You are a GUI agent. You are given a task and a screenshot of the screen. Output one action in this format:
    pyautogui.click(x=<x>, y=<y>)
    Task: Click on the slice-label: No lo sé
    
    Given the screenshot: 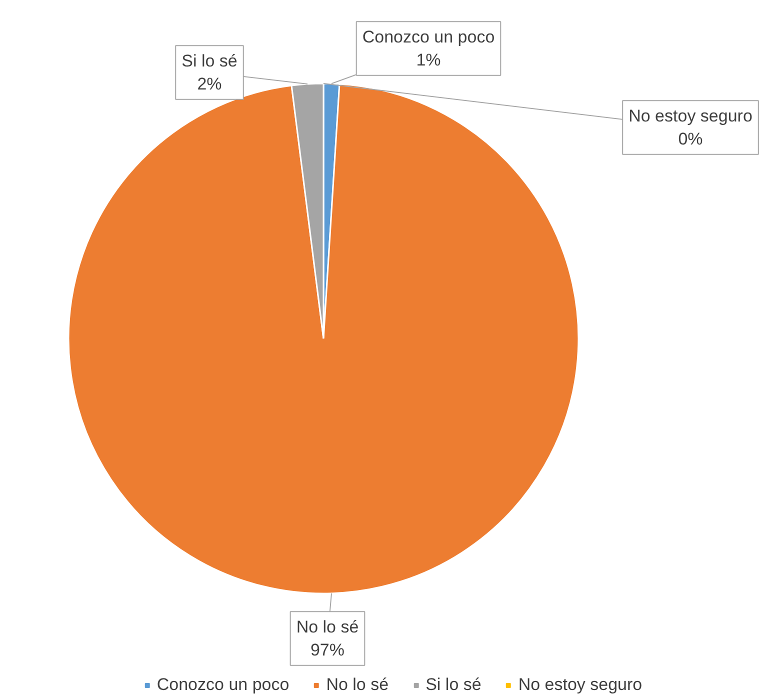 What is the action you would take?
    pyautogui.click(x=327, y=627)
    